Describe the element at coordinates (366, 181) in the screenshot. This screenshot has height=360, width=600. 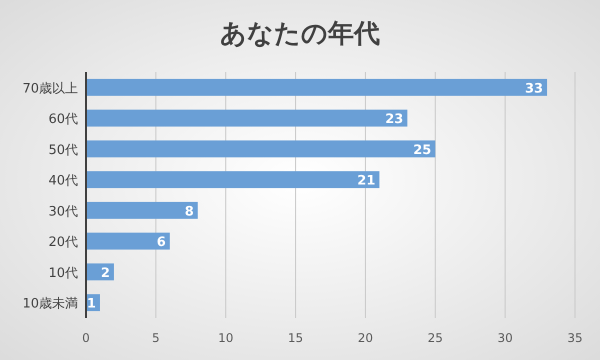
I see `data-label: 21` at that location.